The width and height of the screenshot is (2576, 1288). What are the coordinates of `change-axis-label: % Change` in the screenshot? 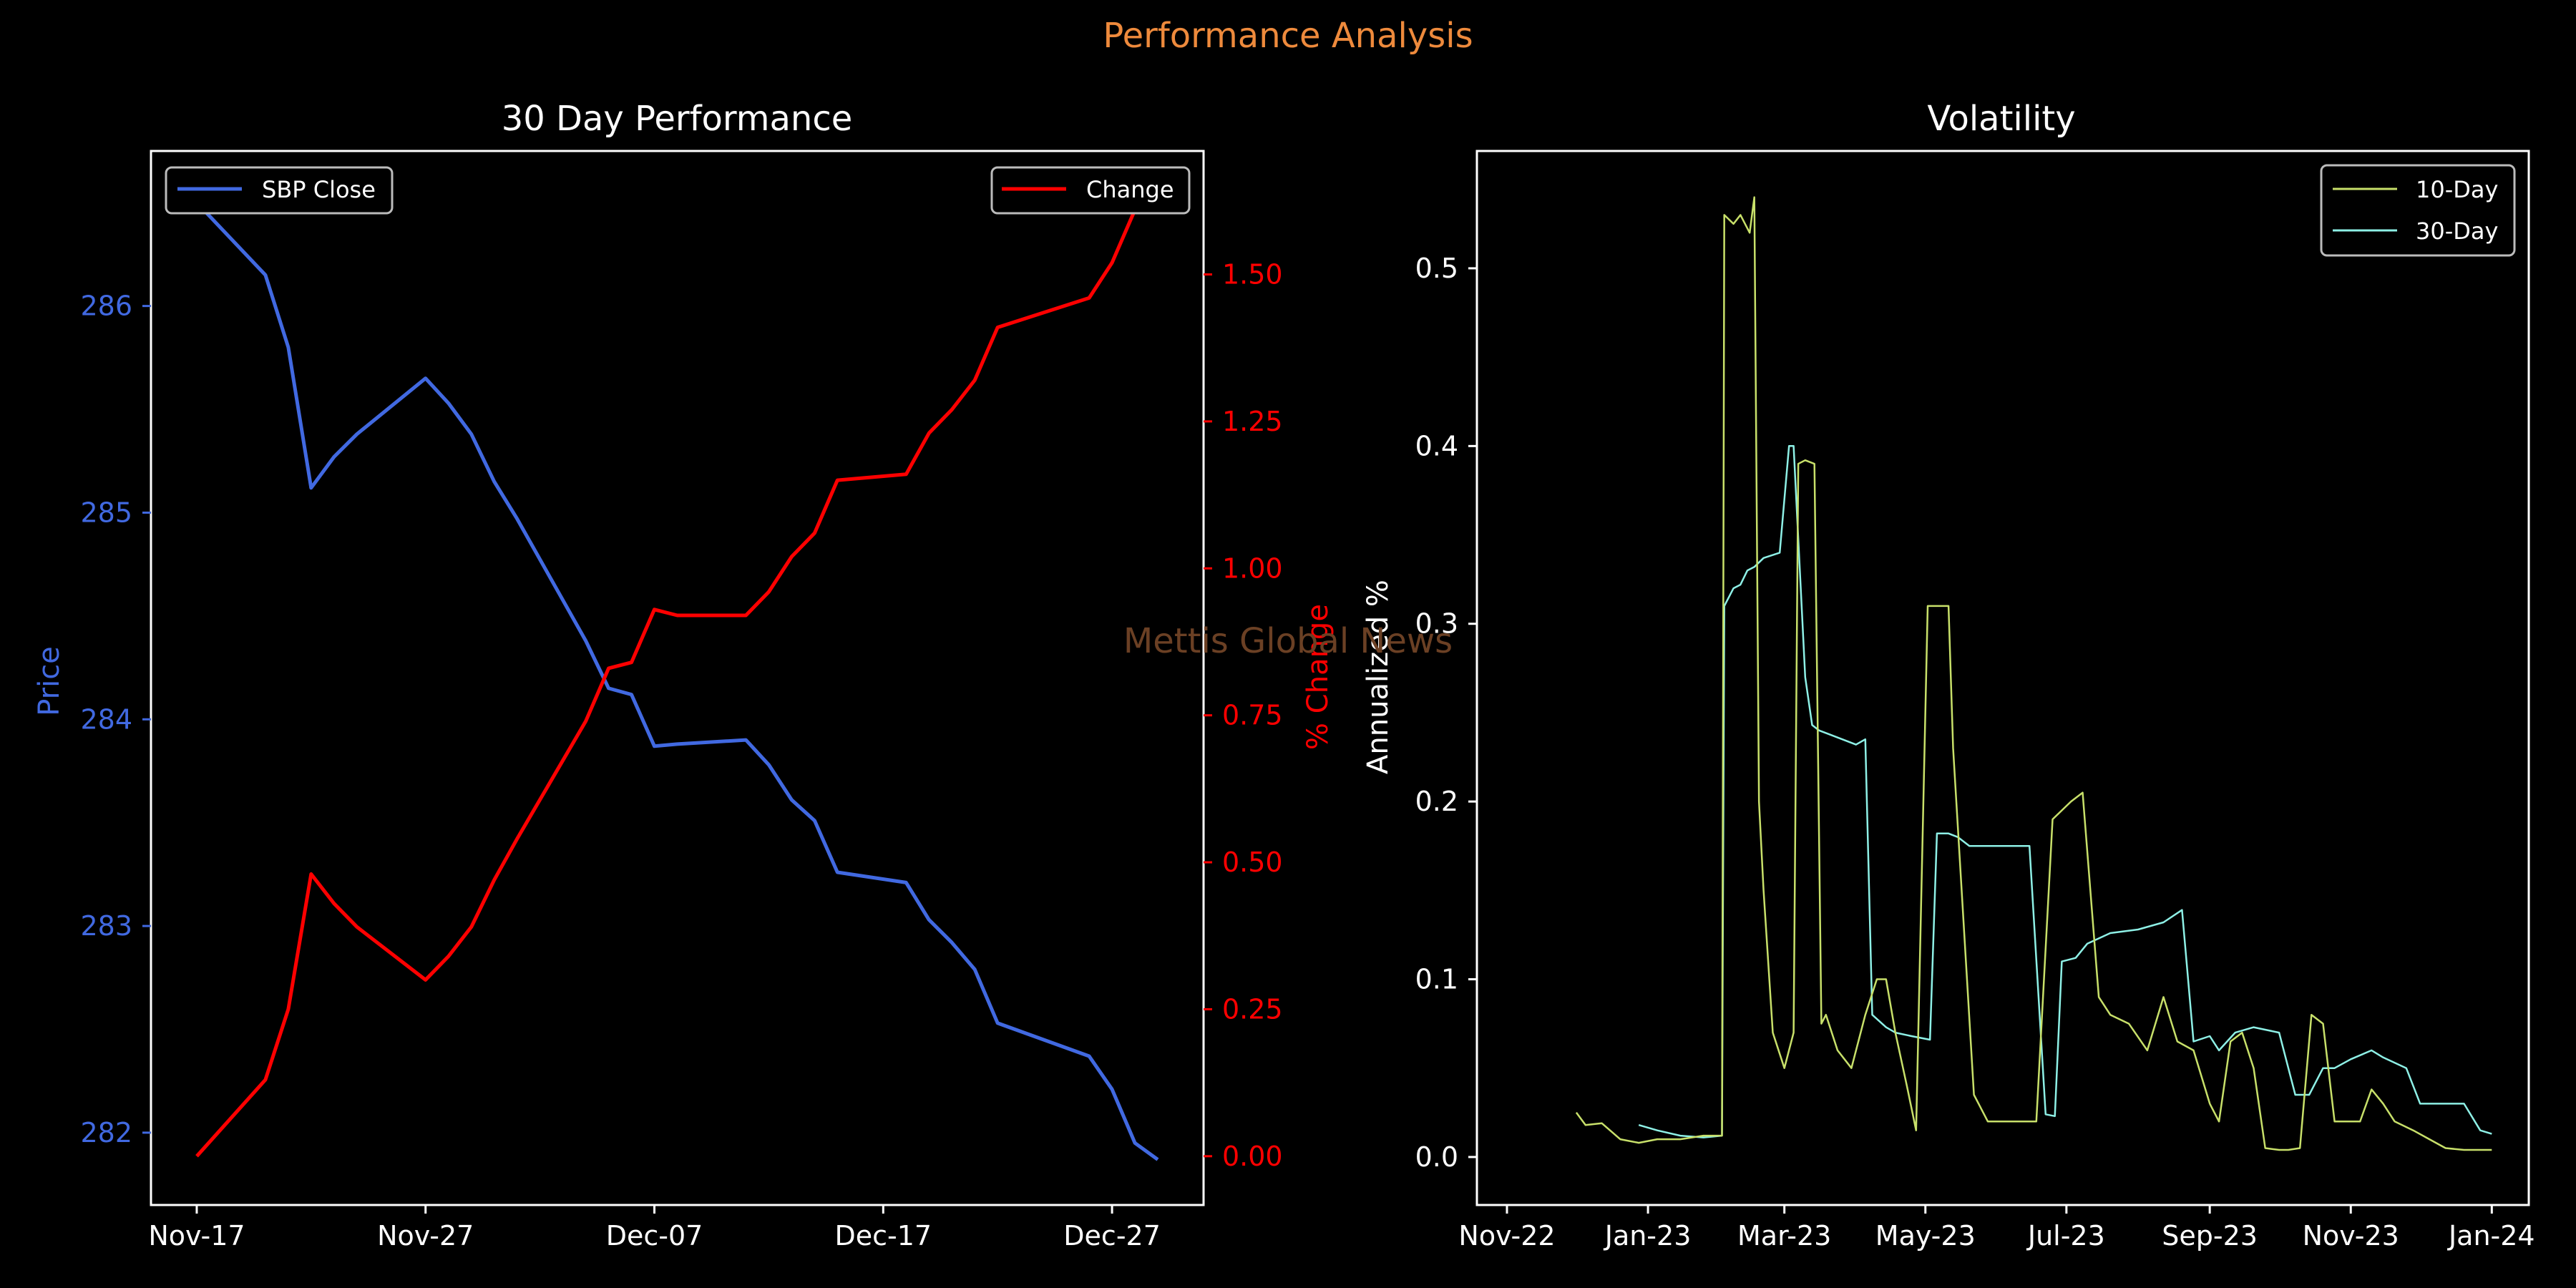 It's located at (1318, 677).